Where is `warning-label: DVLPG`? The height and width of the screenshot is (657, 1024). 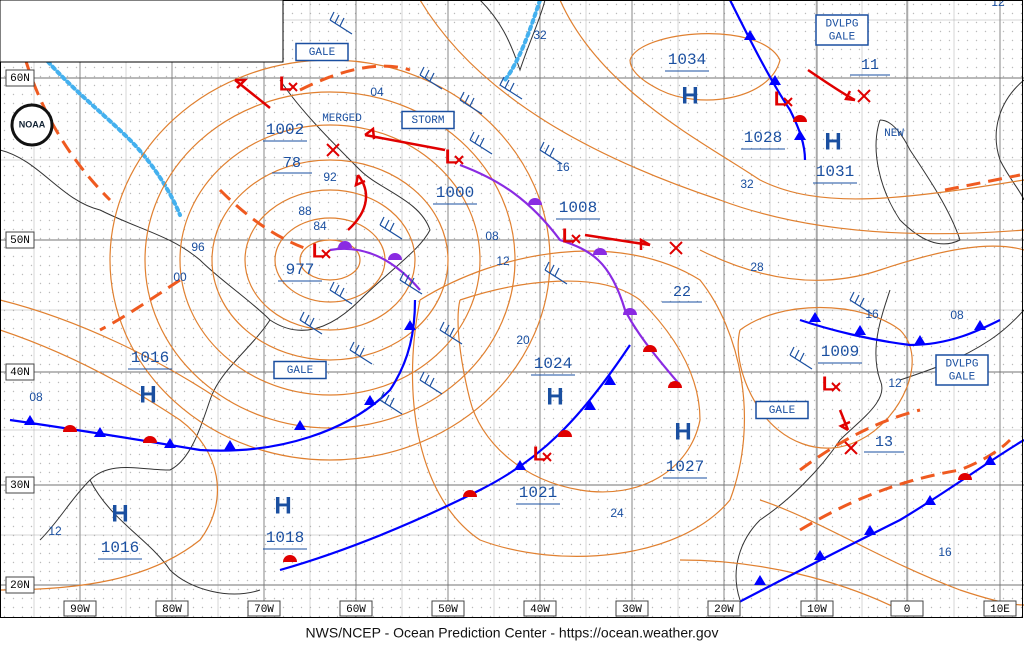 warning-label: DVLPG is located at coordinates (961, 364).